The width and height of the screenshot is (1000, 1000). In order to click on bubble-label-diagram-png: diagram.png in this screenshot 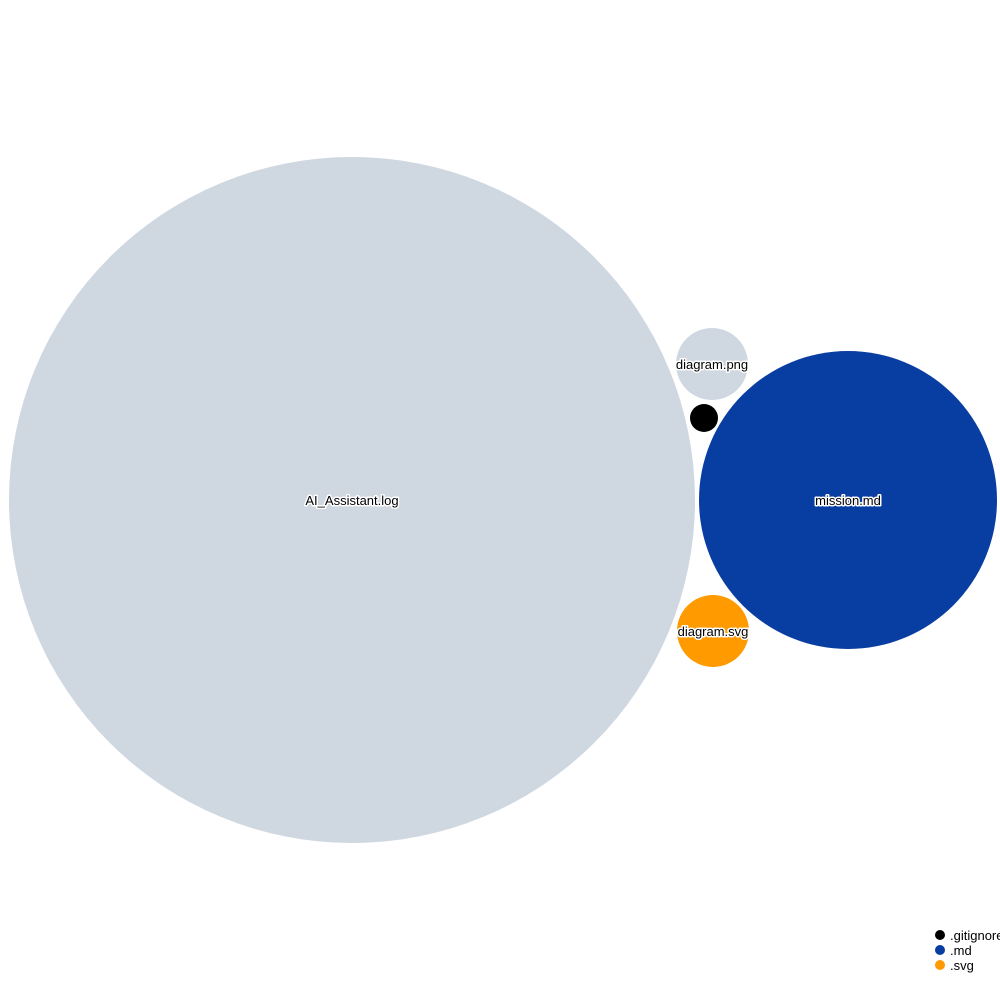, I will do `click(712, 364)`.